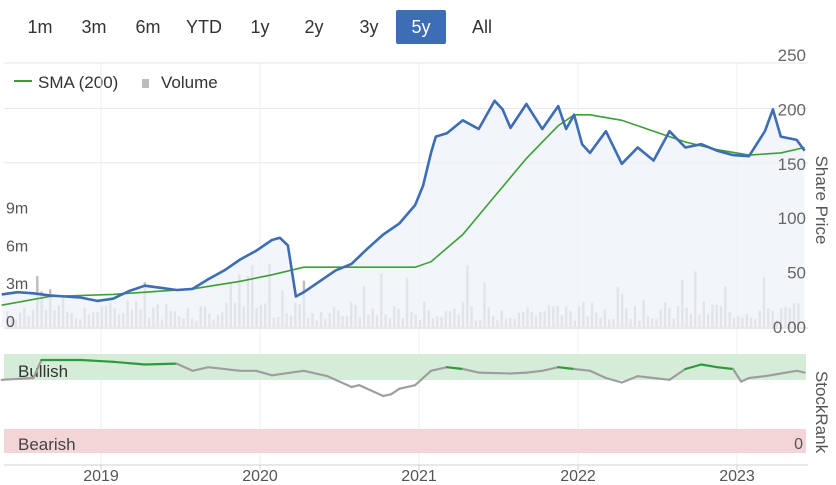 The height and width of the screenshot is (485, 836). What do you see at coordinates (405, 441) in the screenshot?
I see `bearish-band` at bounding box center [405, 441].